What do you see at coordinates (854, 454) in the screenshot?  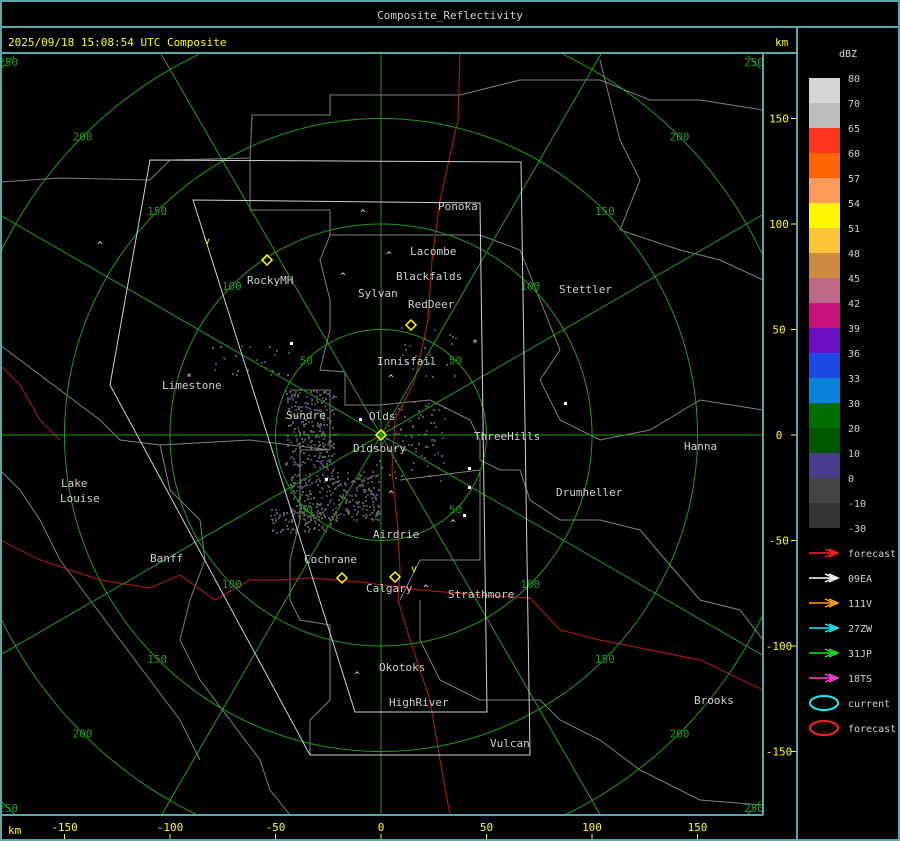 I see `legend-value-label: 10` at bounding box center [854, 454].